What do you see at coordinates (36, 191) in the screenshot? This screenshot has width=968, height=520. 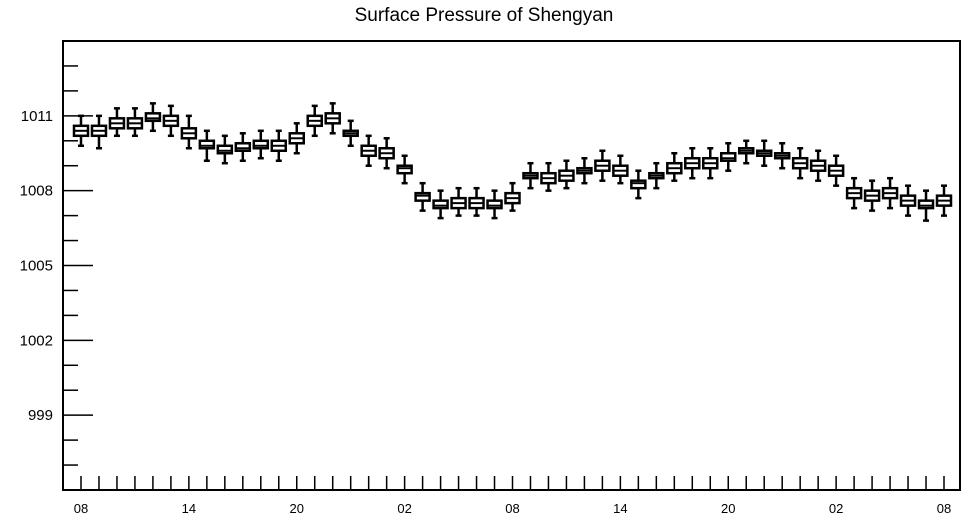 I see `y-tick-label: 1008` at bounding box center [36, 191].